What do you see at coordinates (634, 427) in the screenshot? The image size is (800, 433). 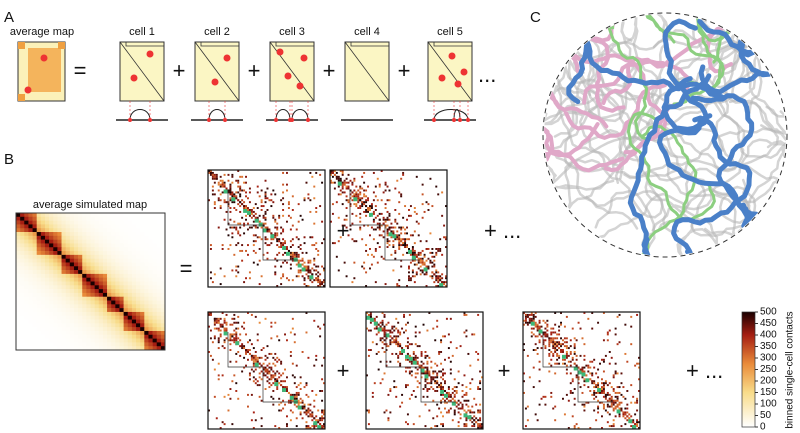 I see `green-contact` at bounding box center [634, 427].